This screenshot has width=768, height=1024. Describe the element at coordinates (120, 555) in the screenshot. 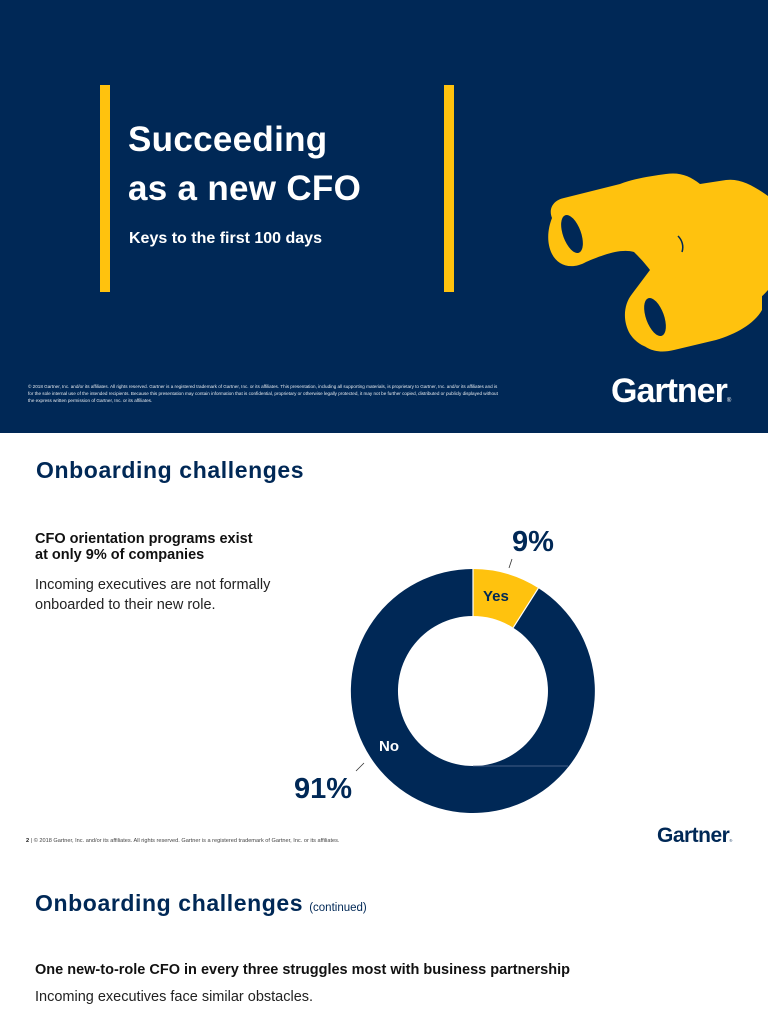

I see `key-finding-line-2: at only 9% of companies` at that location.